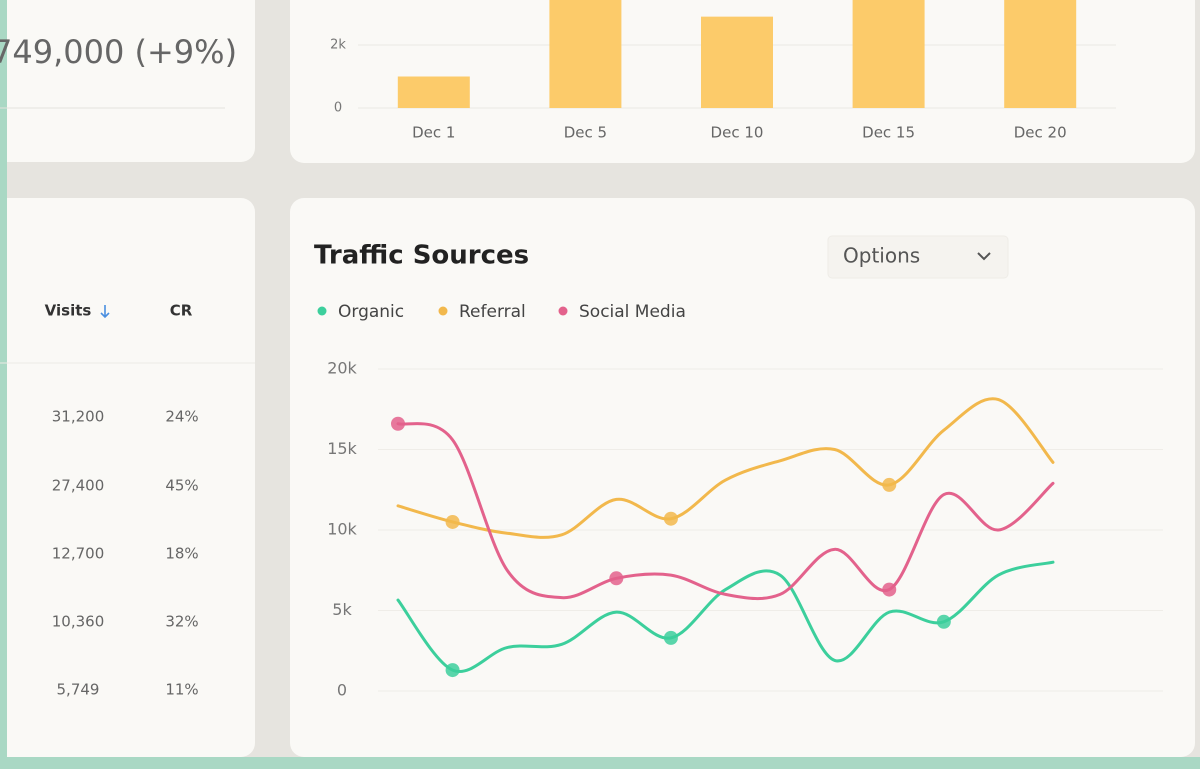  I want to click on options-label: Options, so click(881, 256).